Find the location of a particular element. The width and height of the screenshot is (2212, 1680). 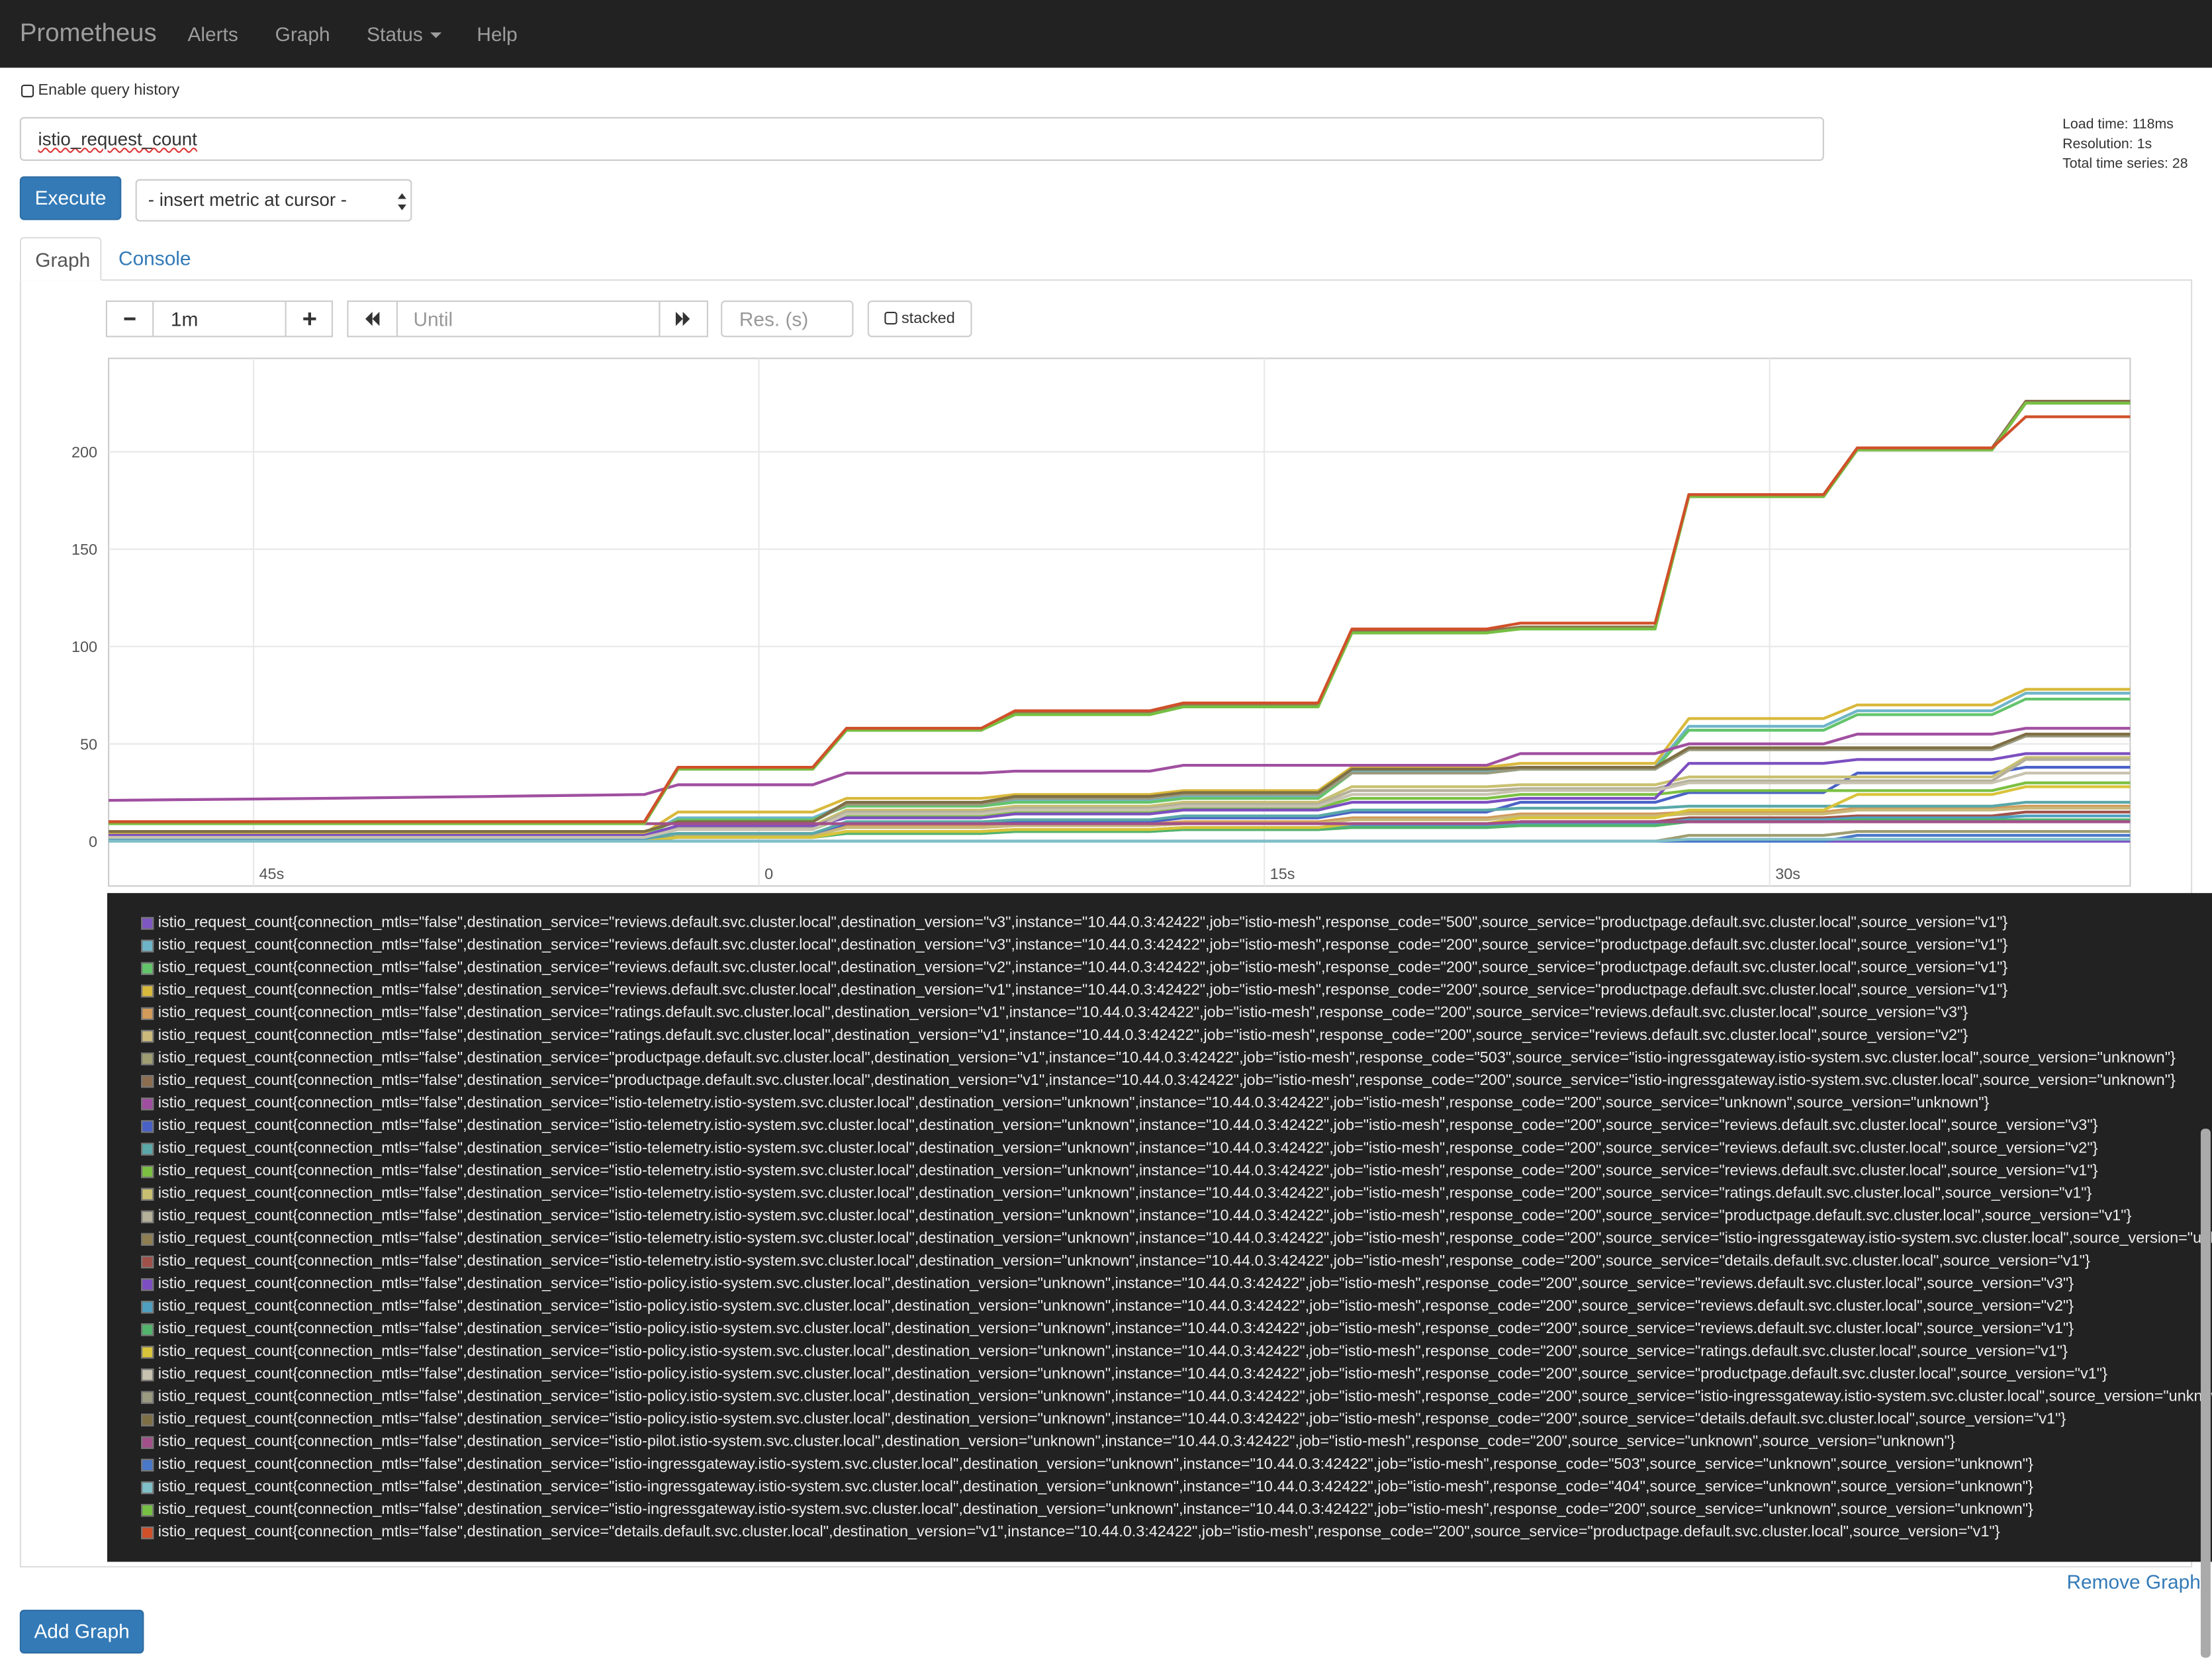

minus-icon is located at coordinates (130, 318).